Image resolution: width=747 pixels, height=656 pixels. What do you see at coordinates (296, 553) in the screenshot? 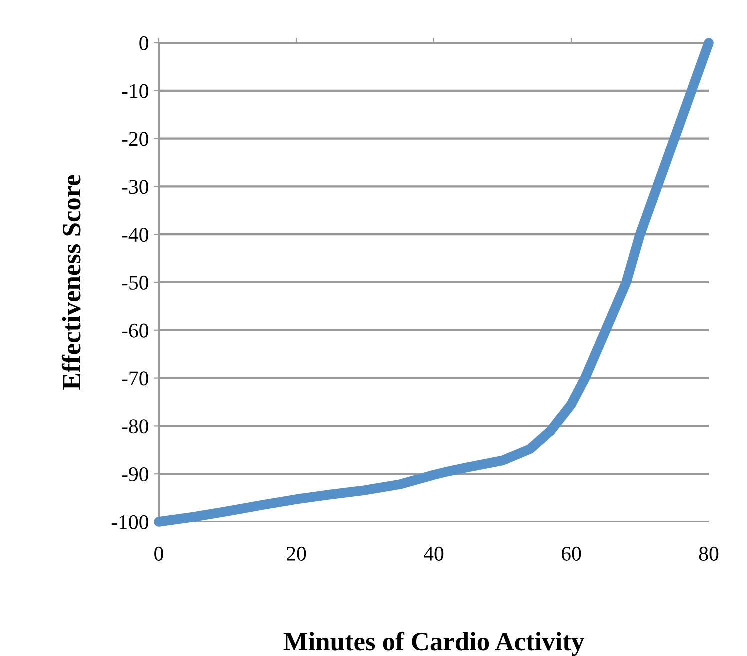
I see `x-tick-label: 20` at bounding box center [296, 553].